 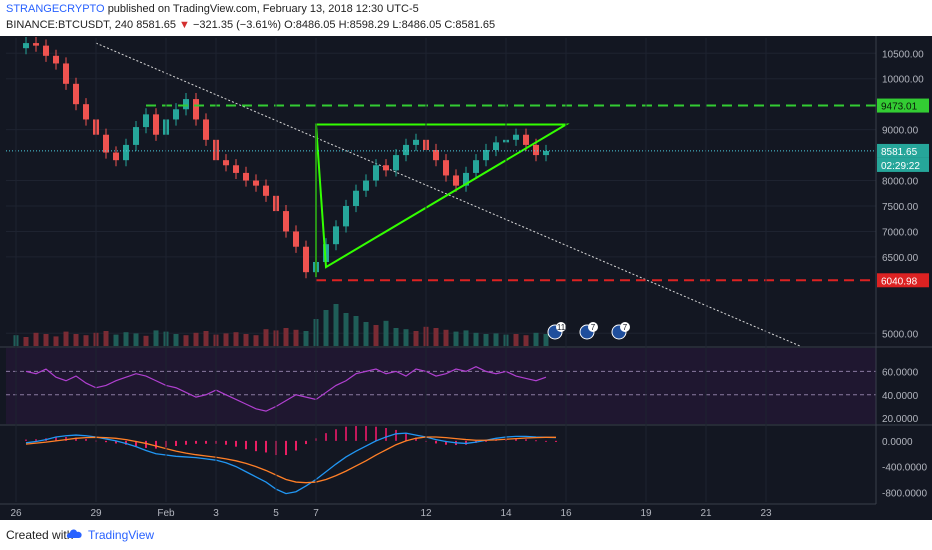 I want to click on event-badge-count: 7, so click(x=625, y=327).